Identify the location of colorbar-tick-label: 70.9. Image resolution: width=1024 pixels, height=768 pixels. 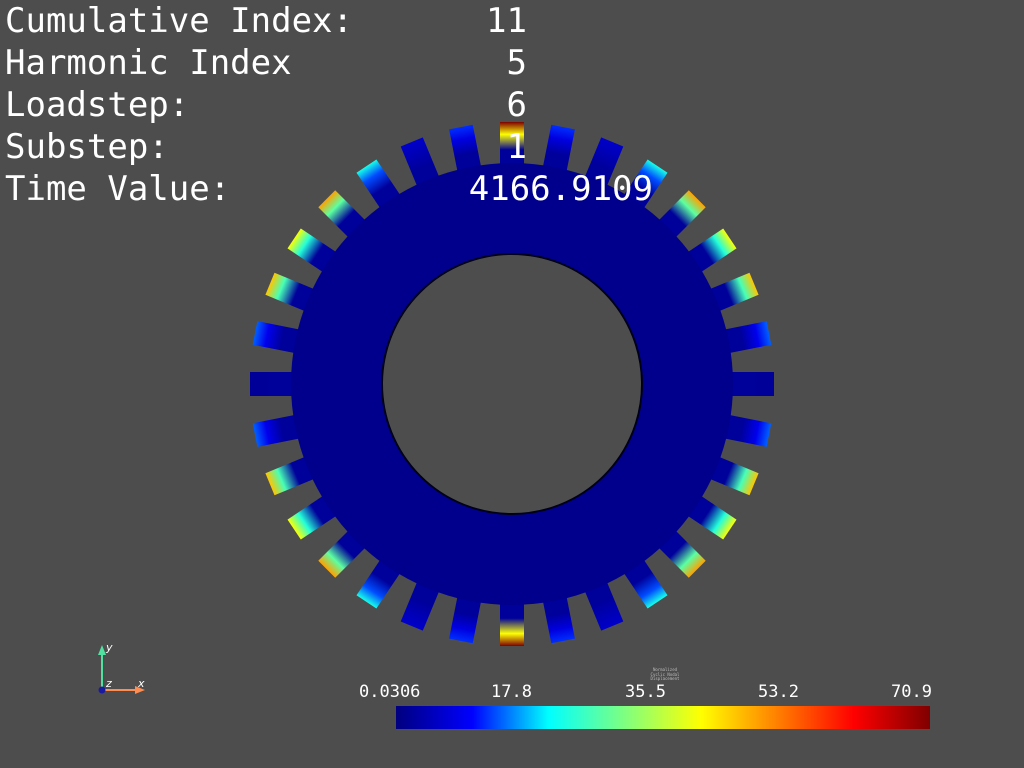
(911, 692).